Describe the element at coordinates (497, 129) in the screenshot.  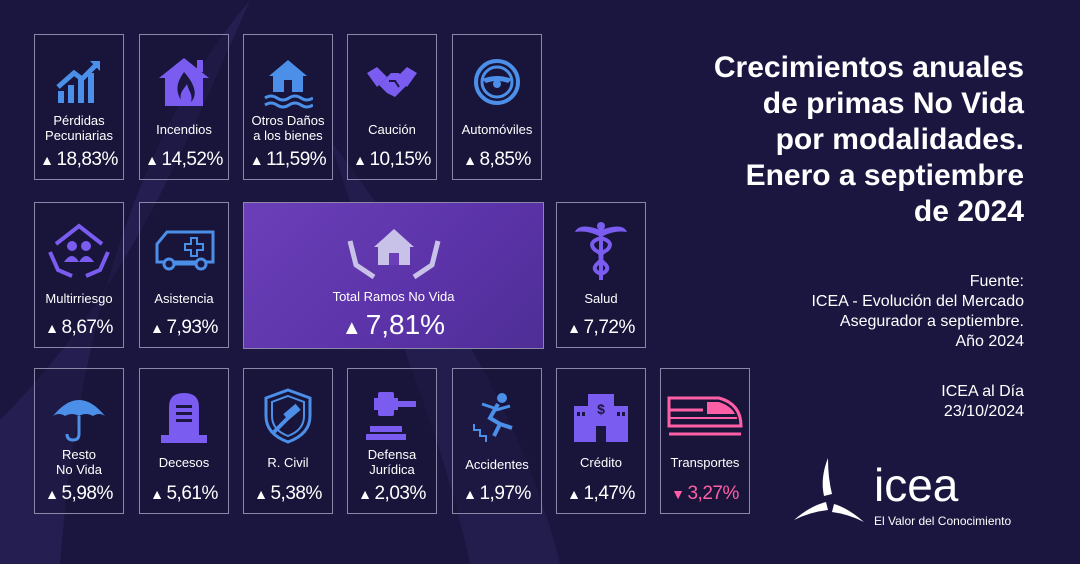
I see `tile-label: Automóviles` at that location.